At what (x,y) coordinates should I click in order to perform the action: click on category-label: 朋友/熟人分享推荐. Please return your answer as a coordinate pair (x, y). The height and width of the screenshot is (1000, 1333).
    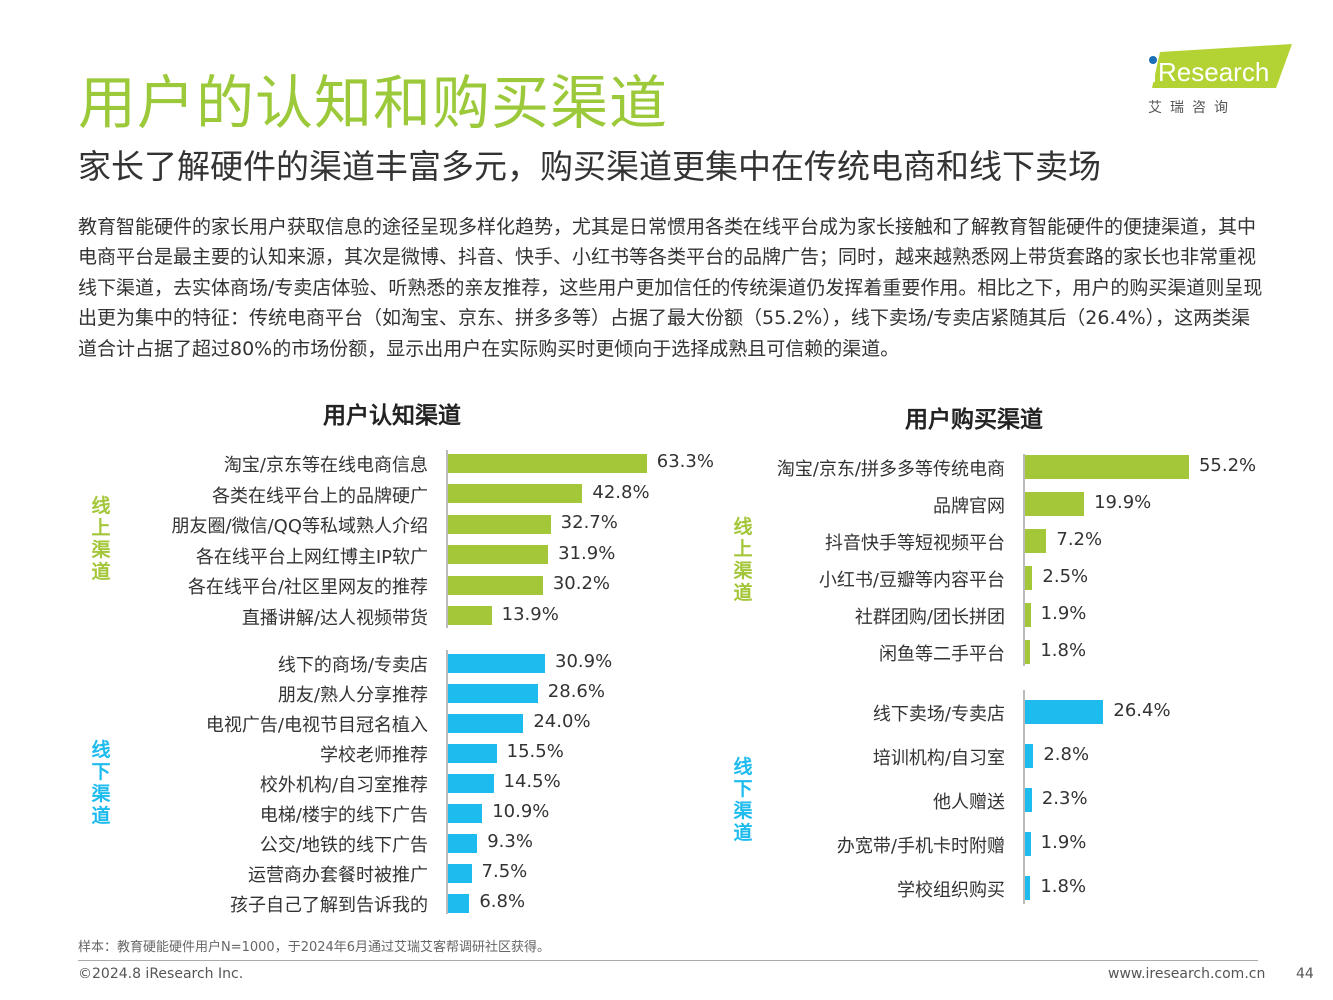
    Looking at the image, I should click on (352, 695).